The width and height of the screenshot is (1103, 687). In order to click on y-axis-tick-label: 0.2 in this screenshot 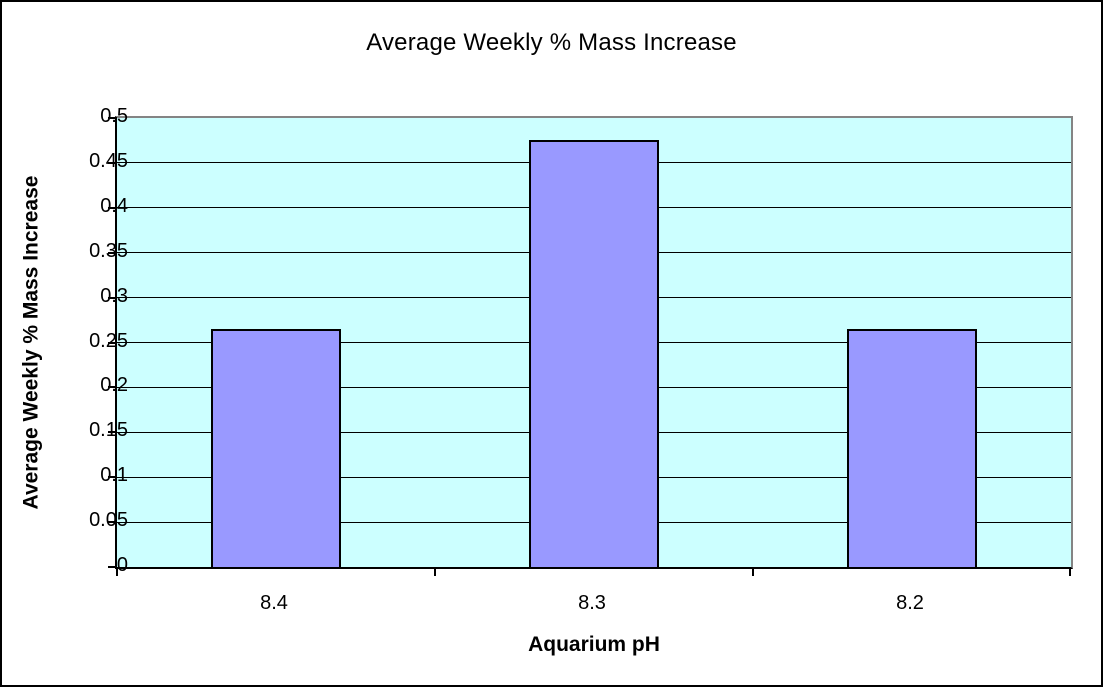, I will do `click(114, 385)`.